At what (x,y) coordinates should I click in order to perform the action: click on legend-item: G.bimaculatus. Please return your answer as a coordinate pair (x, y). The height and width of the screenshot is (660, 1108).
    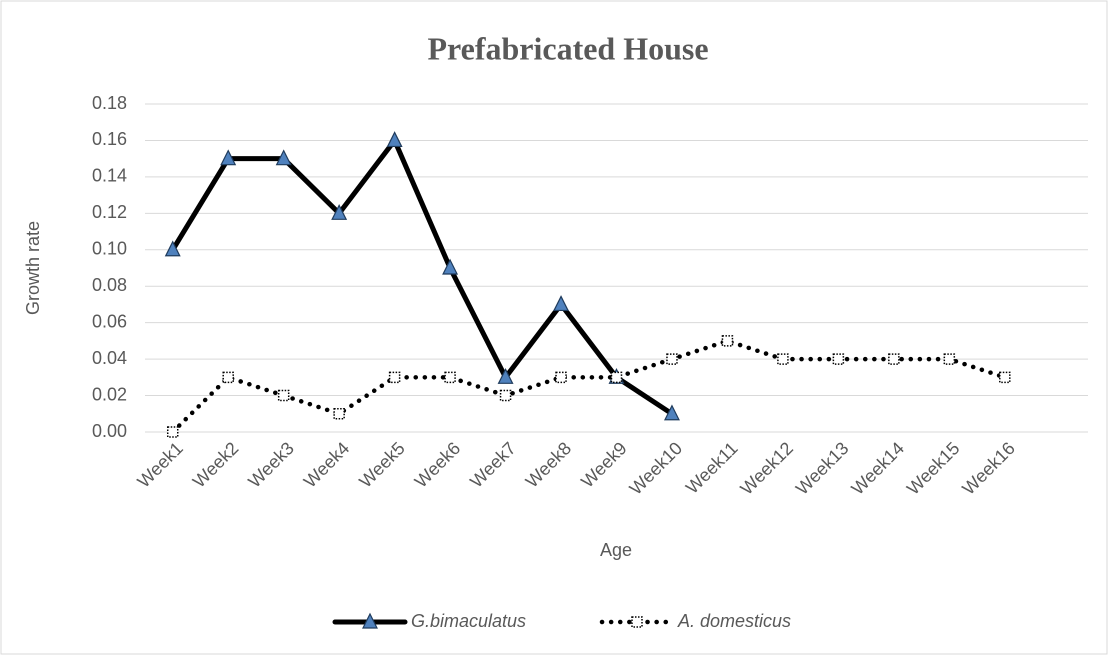
    Looking at the image, I should click on (429, 621).